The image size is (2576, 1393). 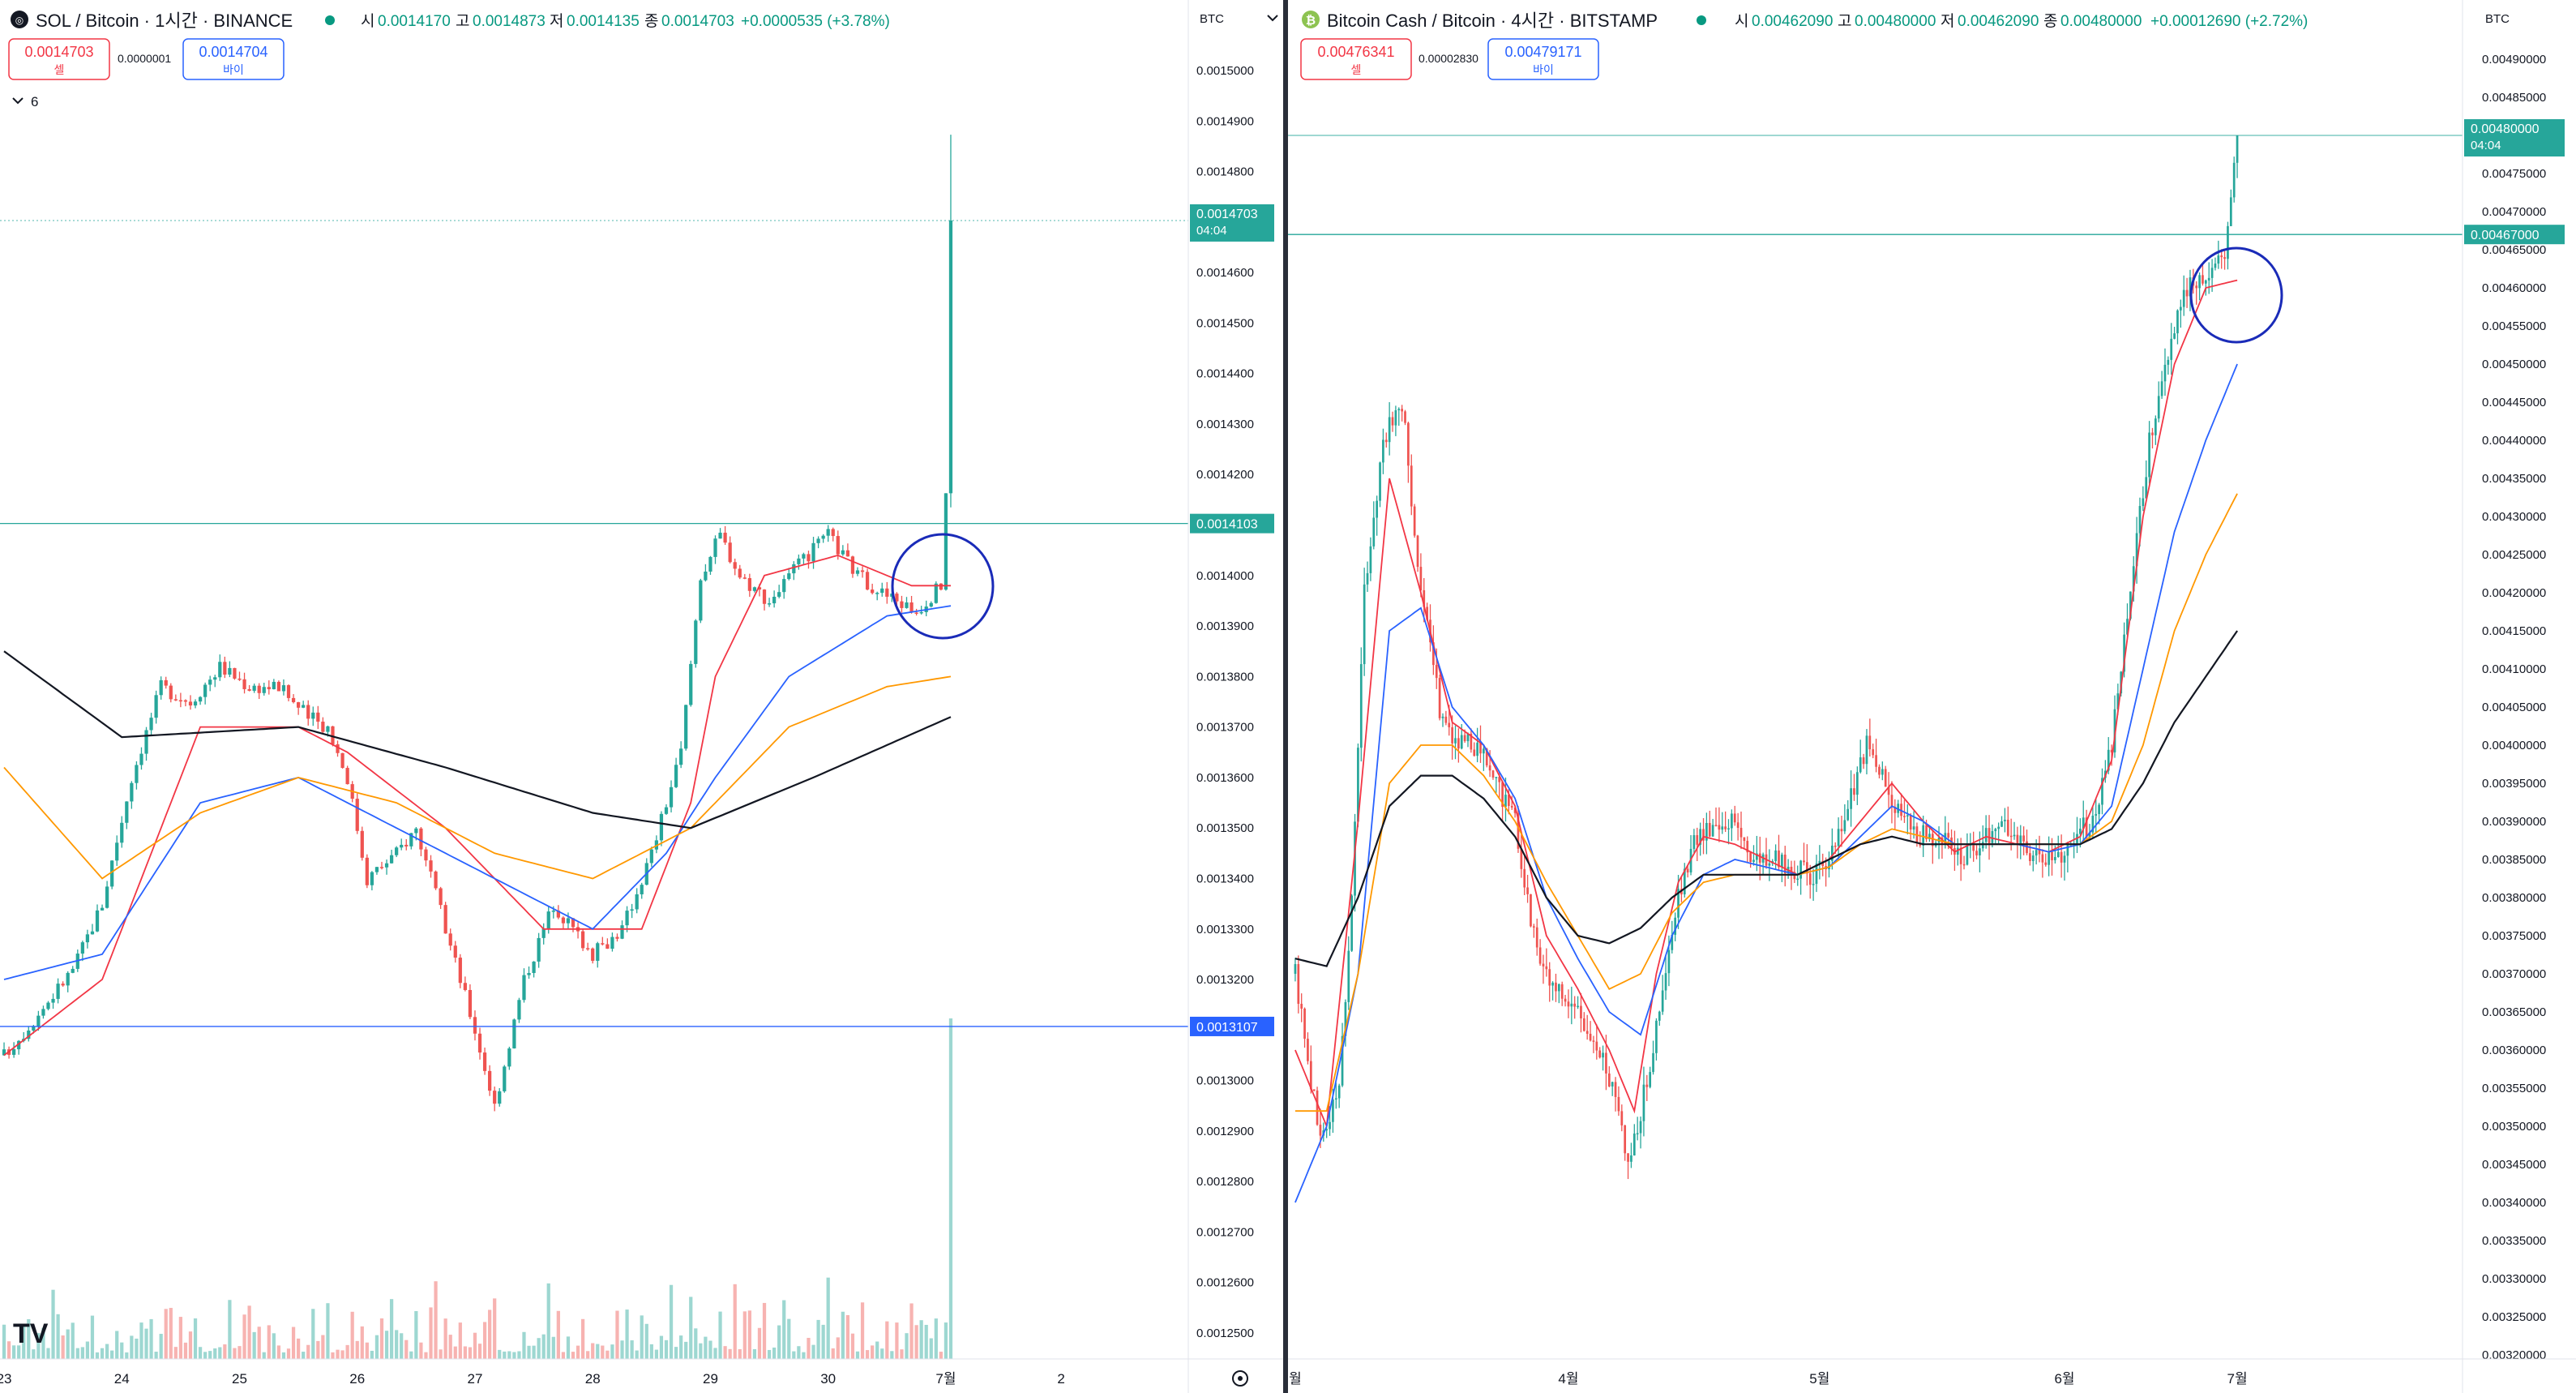 What do you see at coordinates (25, 102) in the screenshot?
I see `indicators-toggle: 6` at bounding box center [25, 102].